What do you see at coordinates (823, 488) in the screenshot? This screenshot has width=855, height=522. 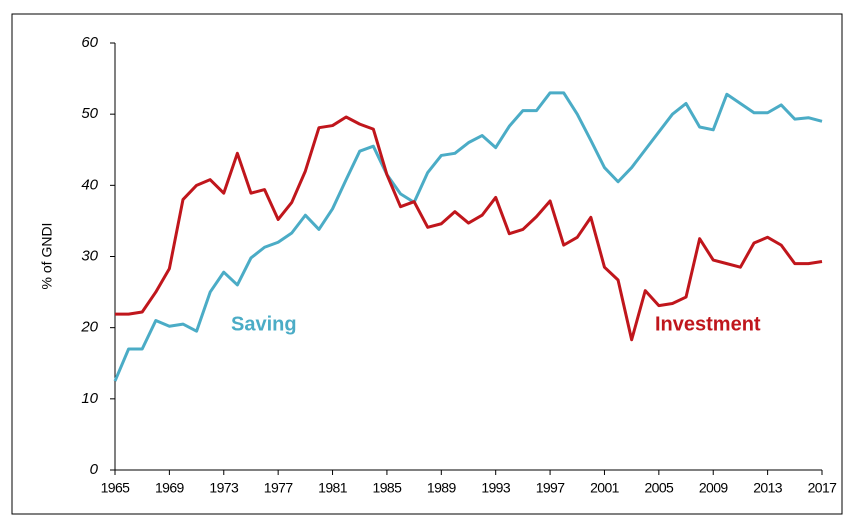 I see `x-tick-label: 2017` at bounding box center [823, 488].